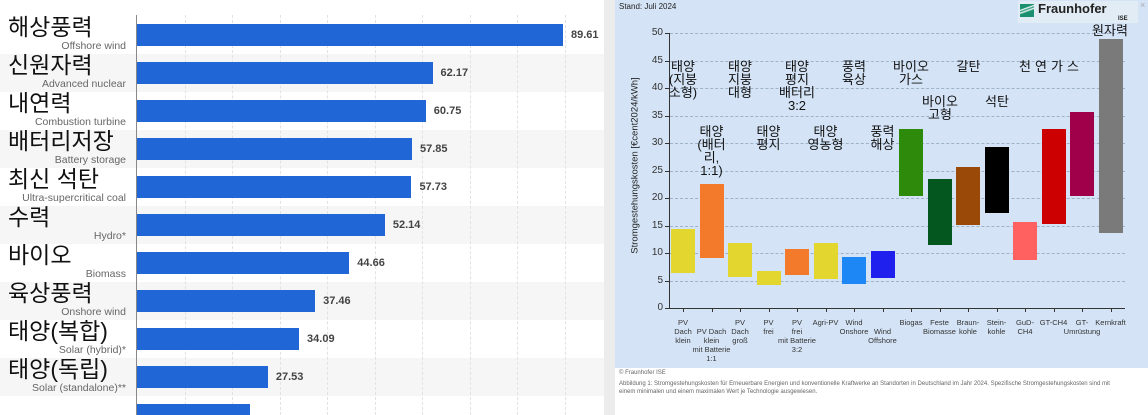  Describe the element at coordinates (1025, 331) in the screenshot. I see `label-line: CH4` at that location.